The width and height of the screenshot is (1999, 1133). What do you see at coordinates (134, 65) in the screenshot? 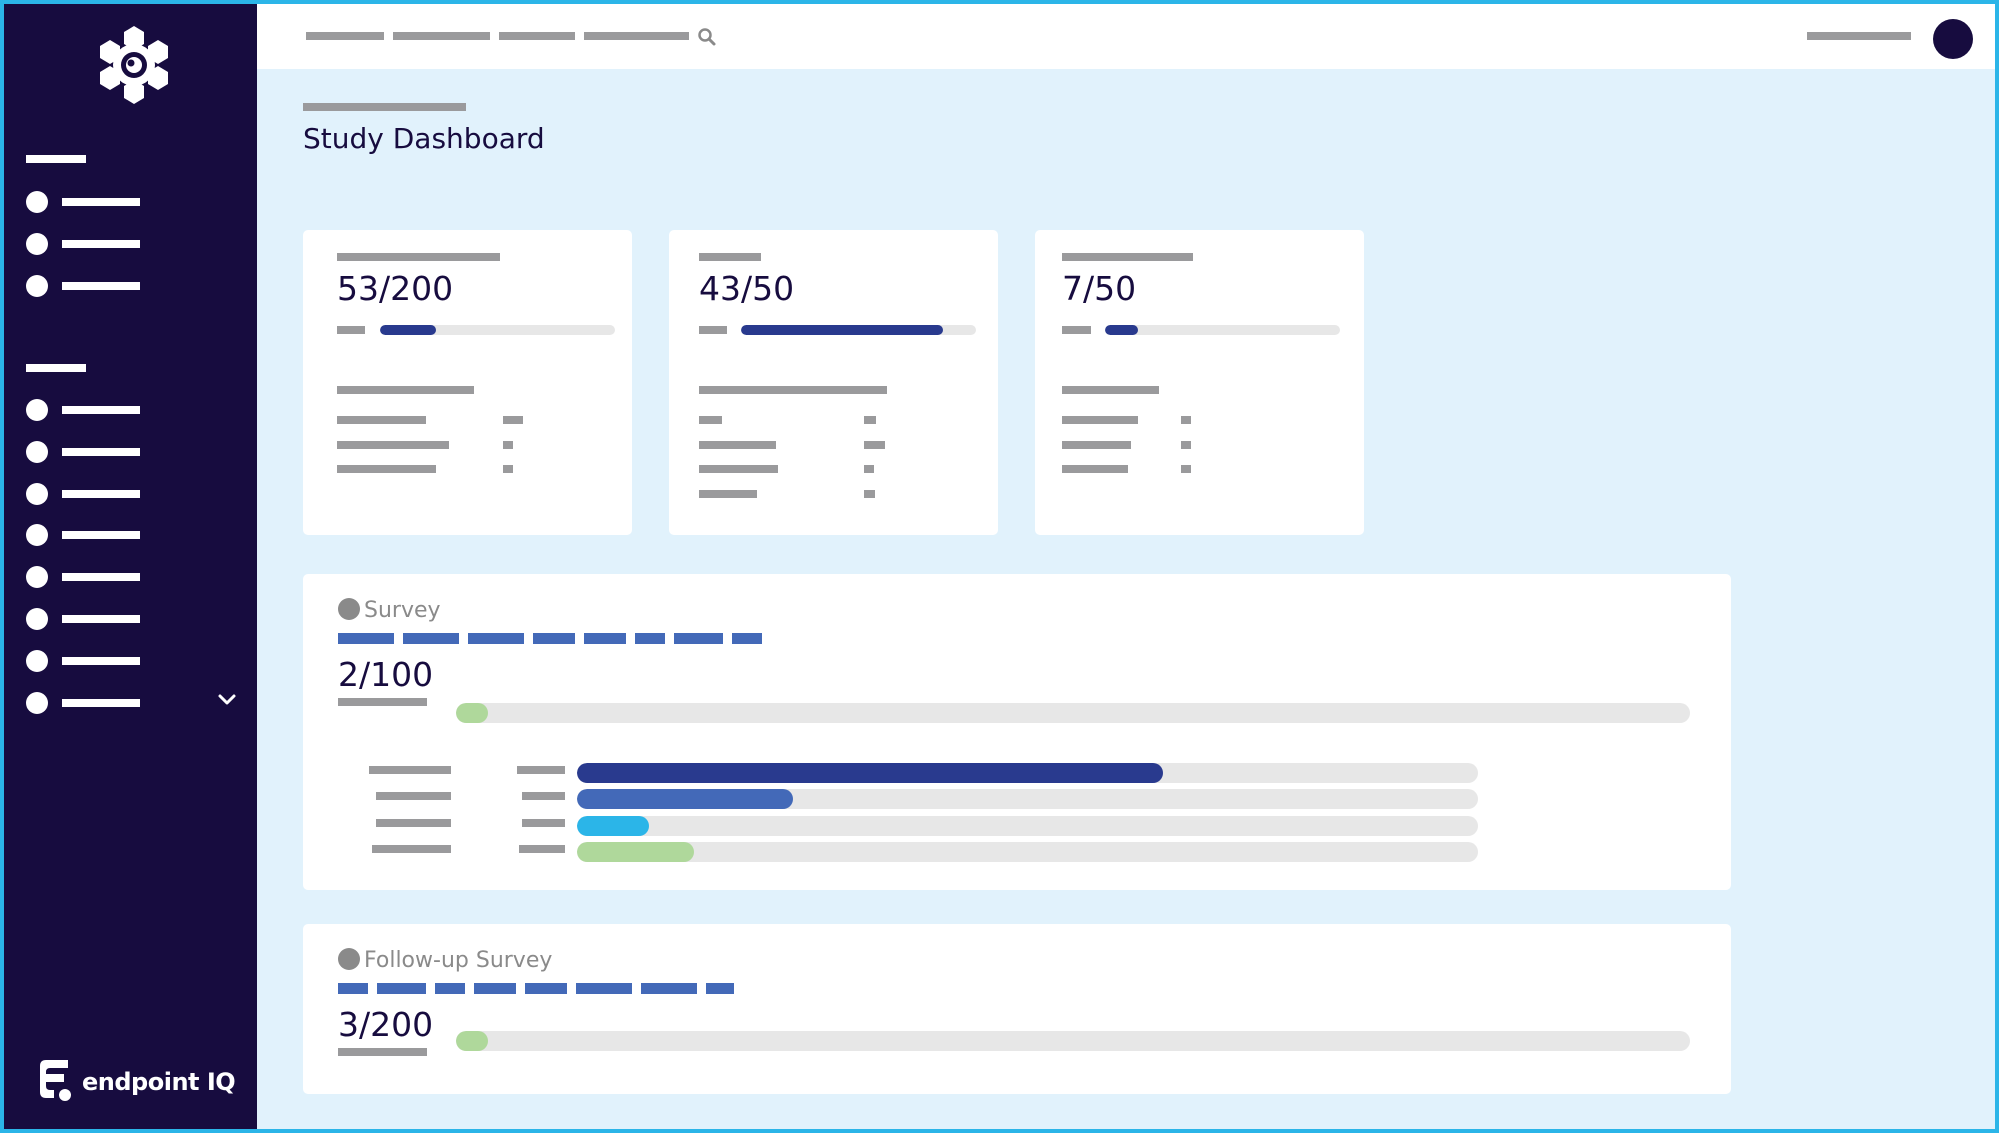
I see `gear-flower-icon` at bounding box center [134, 65].